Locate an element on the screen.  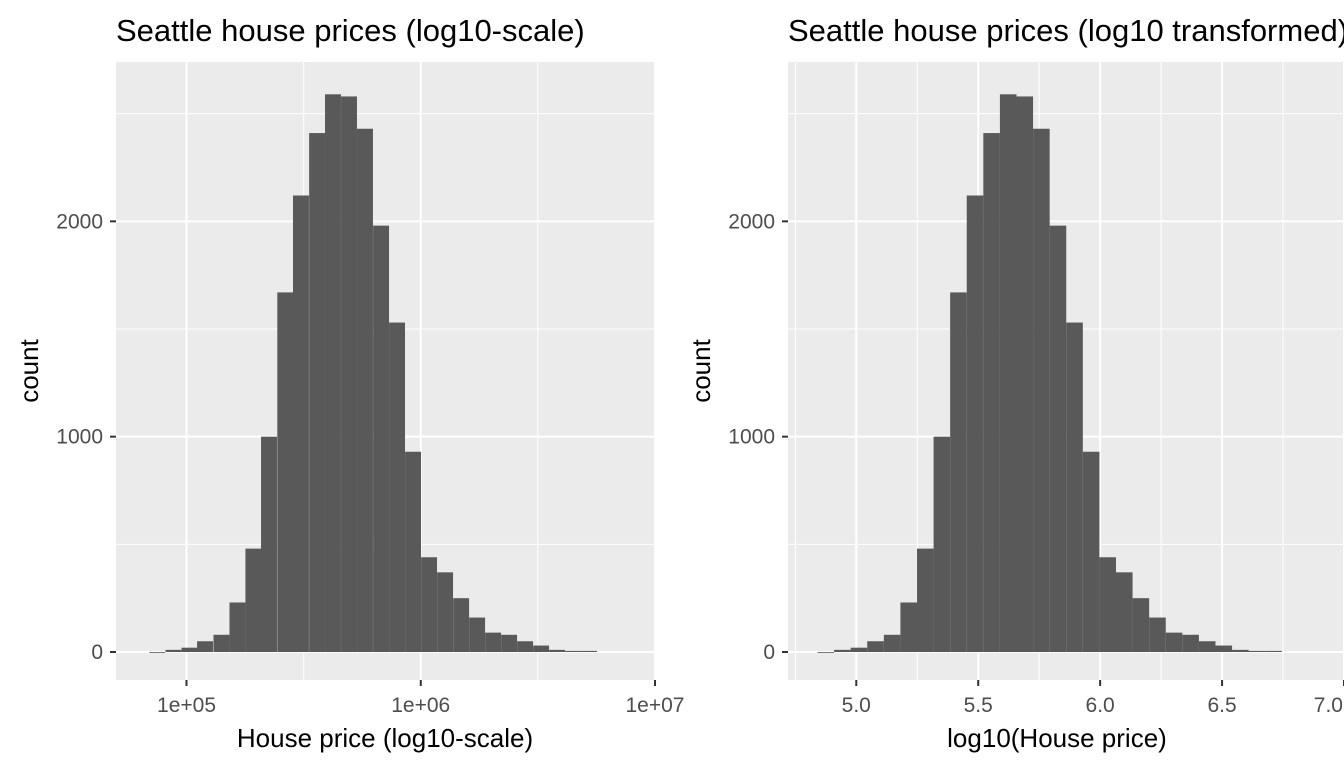
x-tick-label: 7.0 is located at coordinates (1328, 705).